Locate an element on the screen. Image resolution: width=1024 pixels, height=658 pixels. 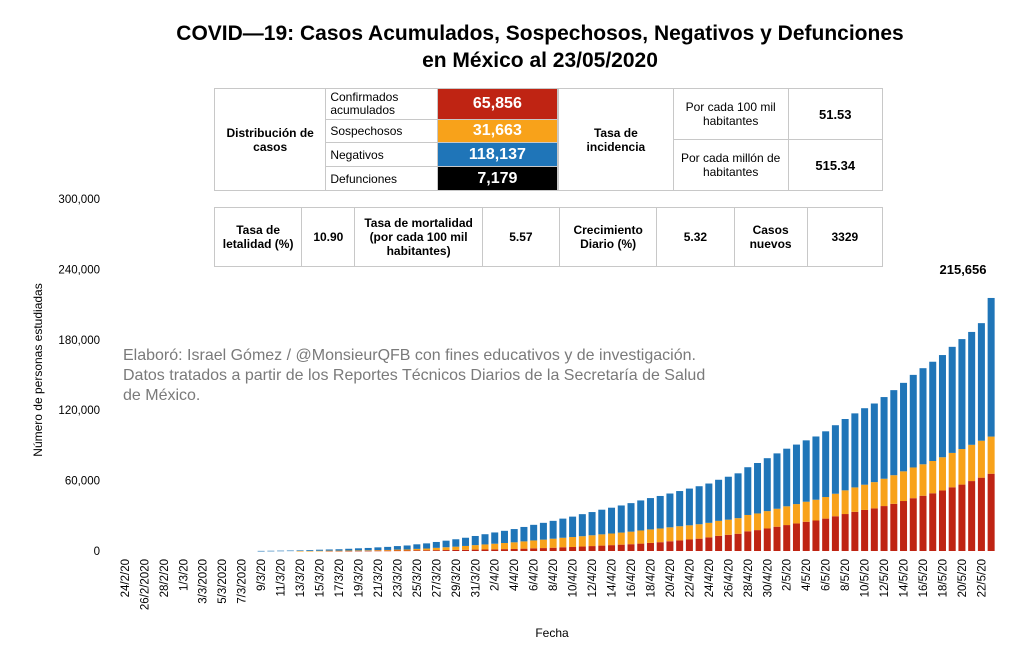
x-tick-label: 11/3/20 is located at coordinates (282, 578).